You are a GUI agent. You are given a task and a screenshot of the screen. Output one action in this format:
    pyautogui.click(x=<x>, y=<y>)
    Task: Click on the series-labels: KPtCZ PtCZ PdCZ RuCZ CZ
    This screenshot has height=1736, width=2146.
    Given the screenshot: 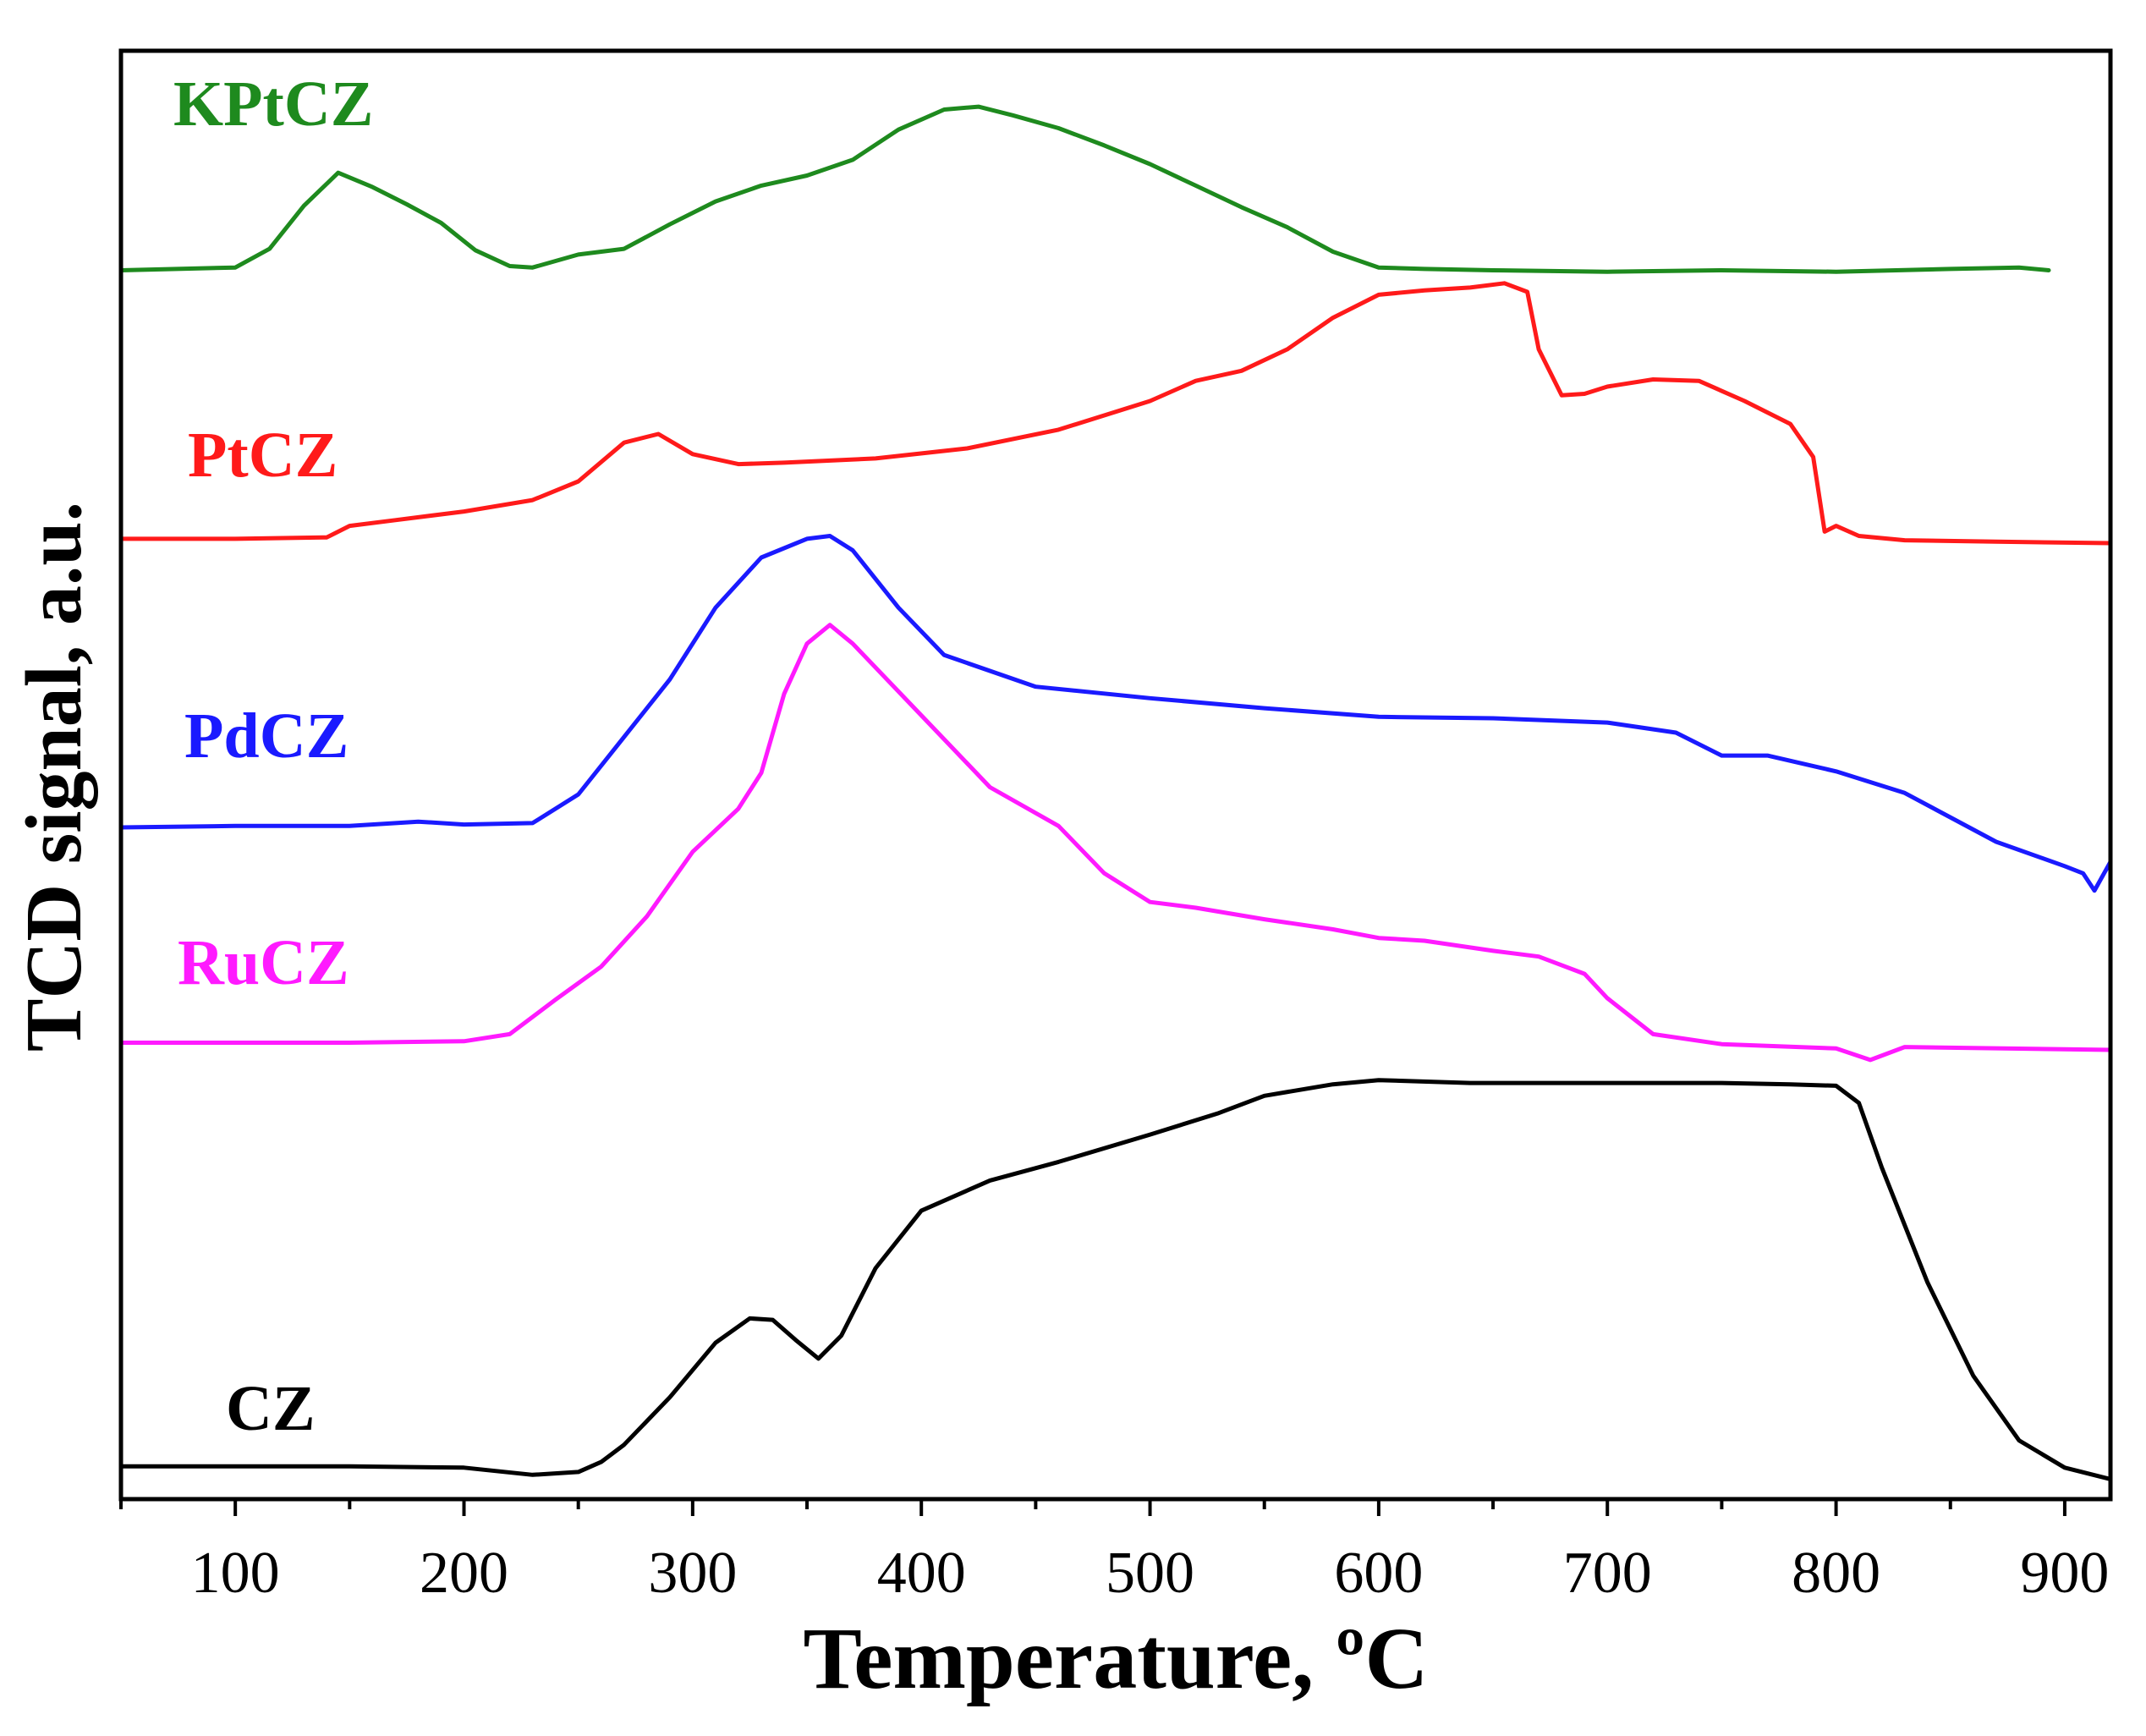 What is the action you would take?
    pyautogui.click(x=273, y=756)
    